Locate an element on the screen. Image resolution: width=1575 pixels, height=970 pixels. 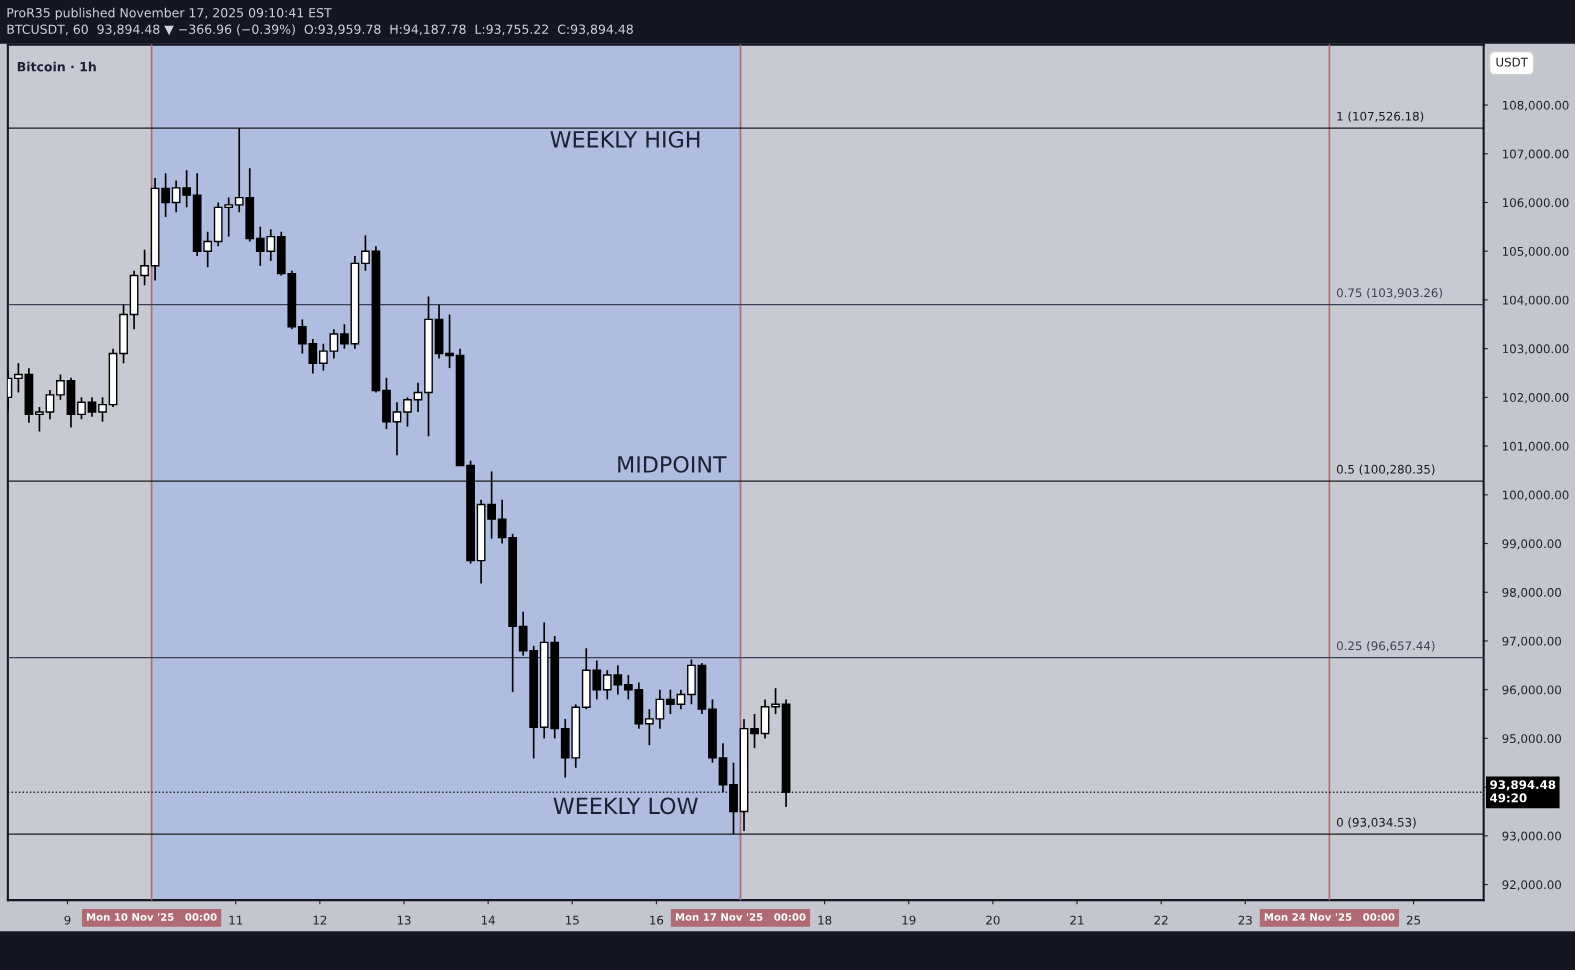
ref-line-label: 93,894.48 49:20 is located at coordinates (1523, 791).